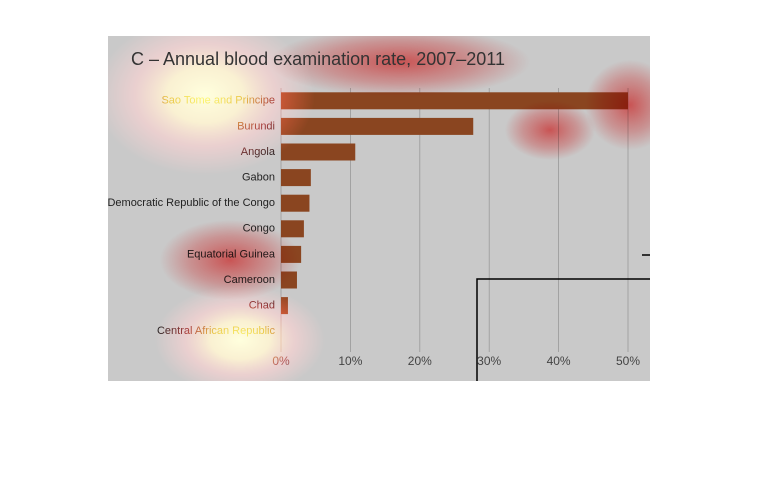 The width and height of the screenshot is (758, 481). I want to click on overlay-frame, so click(563, 317).